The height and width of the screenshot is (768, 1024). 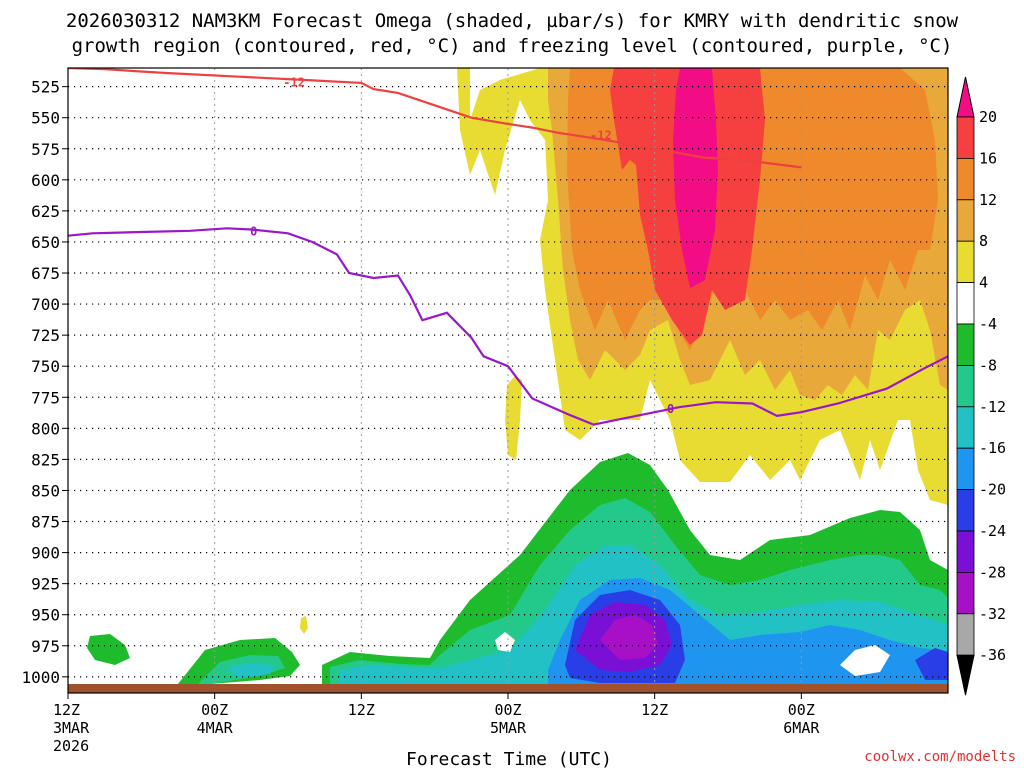 I want to click on colorbar-tick-label: 20, so click(x=988, y=117).